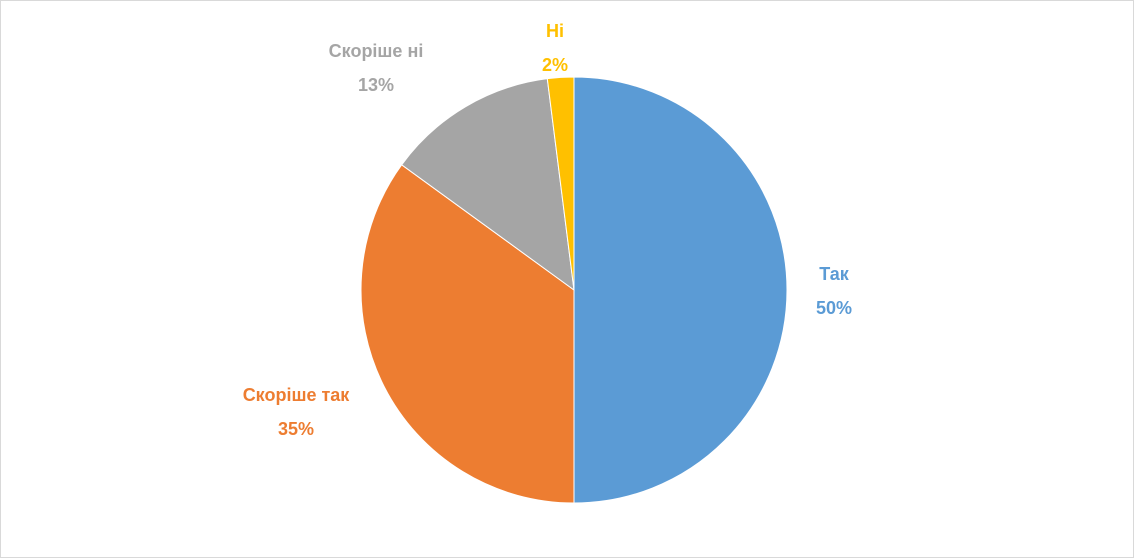 Image resolution: width=1134 pixels, height=558 pixels. What do you see at coordinates (376, 51) in the screenshot?
I see `slice-category-label: Скоріше ні` at bounding box center [376, 51].